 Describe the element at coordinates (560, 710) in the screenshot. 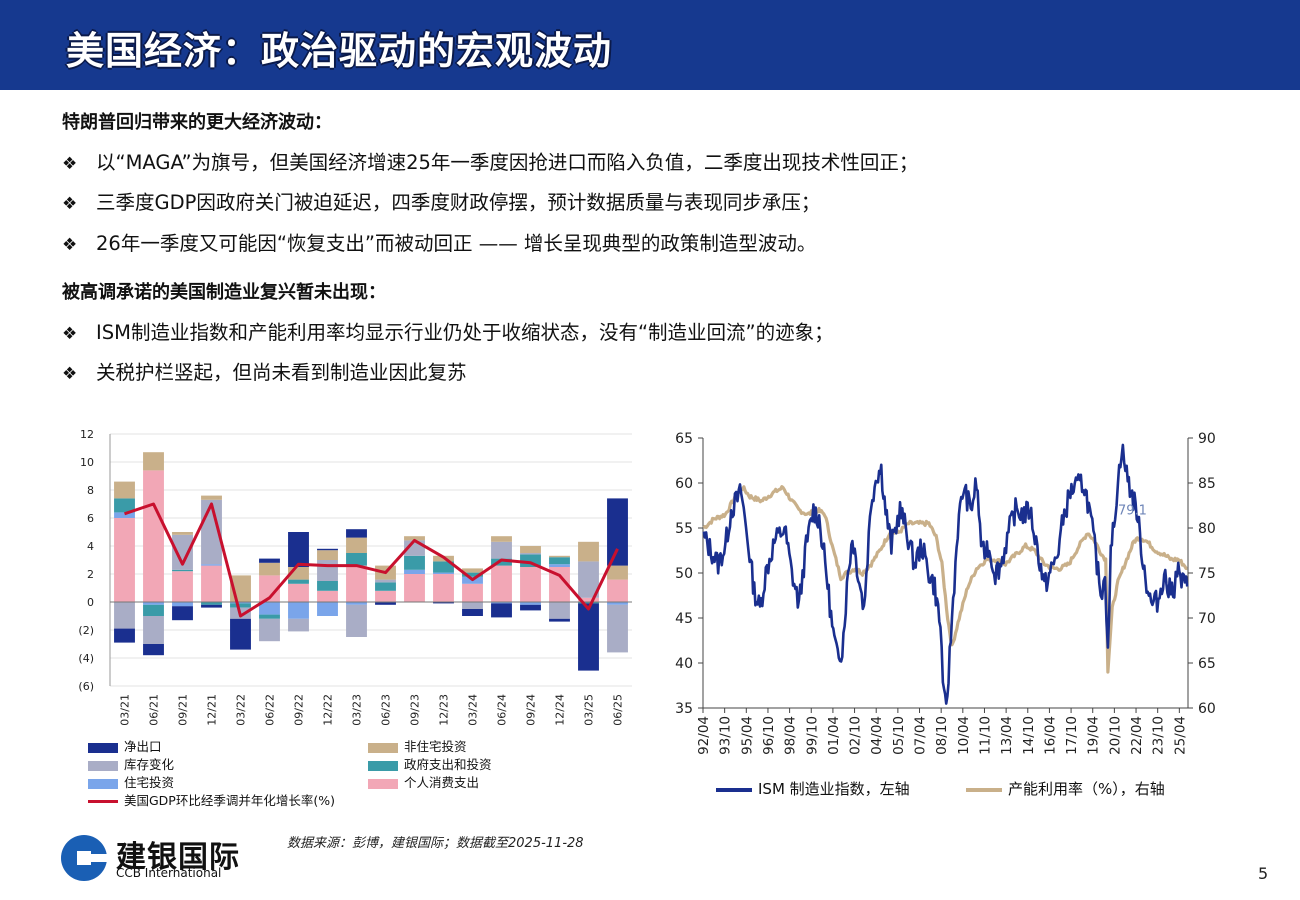

I see `x-tick-label: 12/24` at that location.